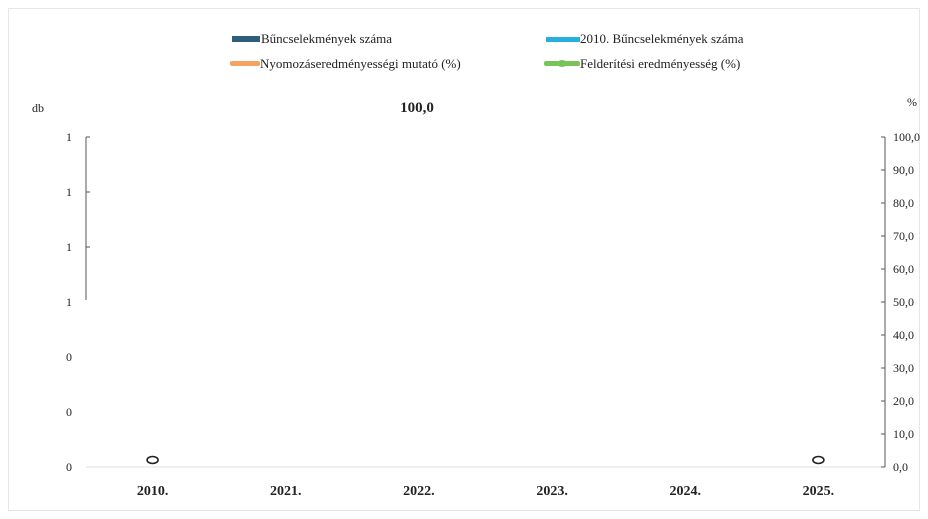 The image size is (928, 519). What do you see at coordinates (819, 491) in the screenshot?
I see `category-label: 2025.` at bounding box center [819, 491].